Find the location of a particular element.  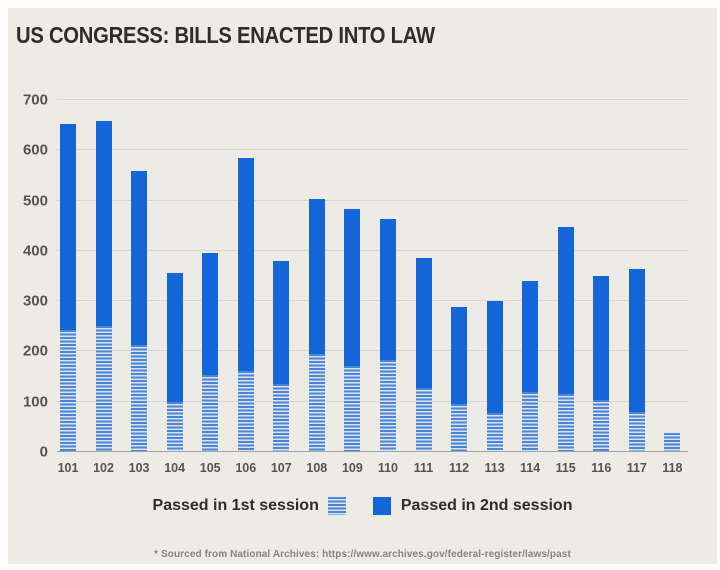

y-axis-tick-label-500: 500 is located at coordinates (35, 201).